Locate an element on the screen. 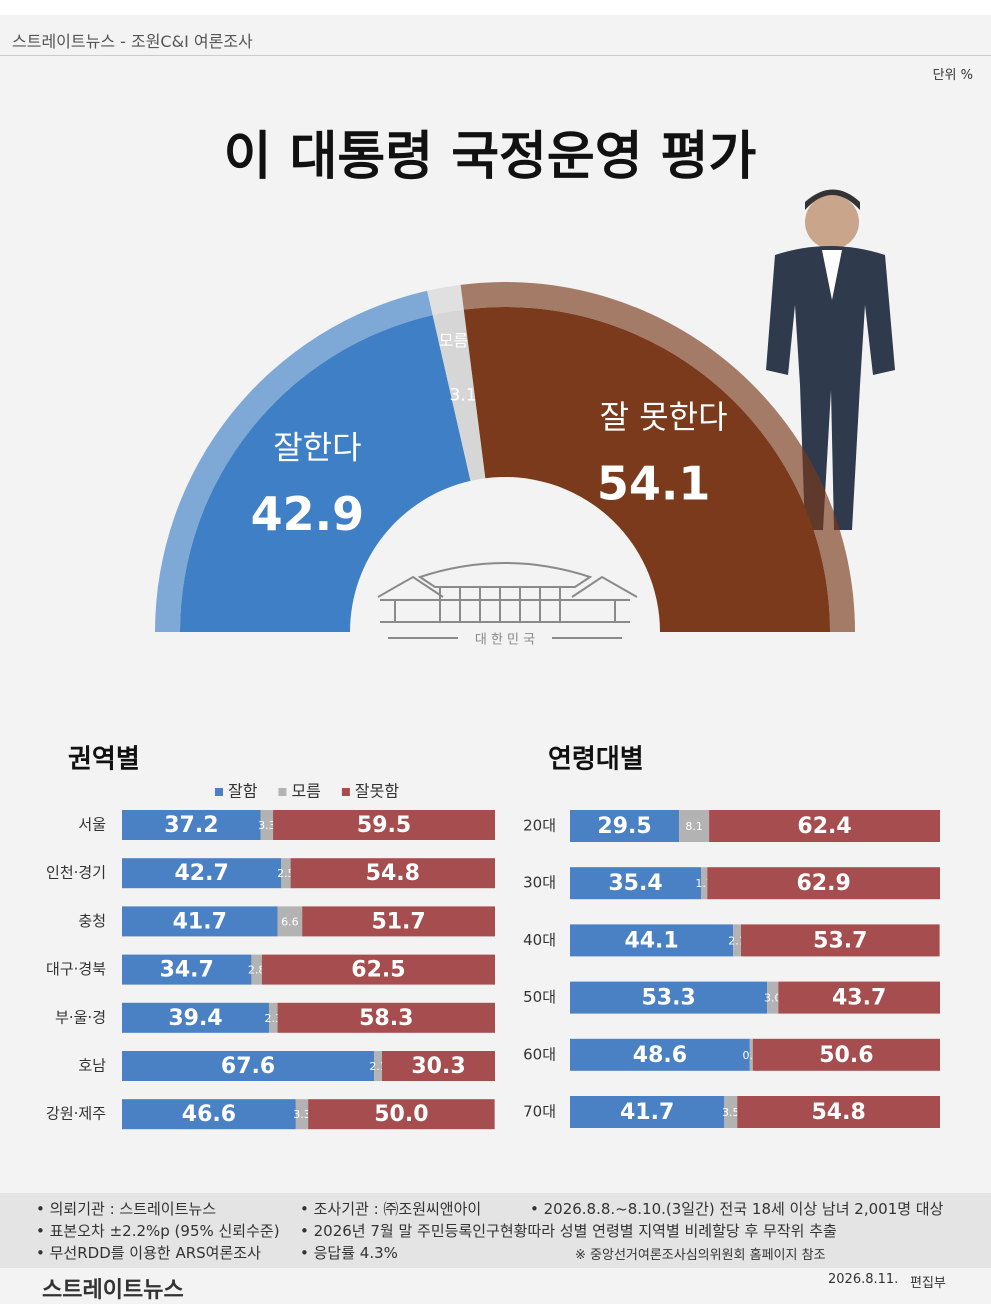 The height and width of the screenshot is (1304, 991). value-label: 2.5 is located at coordinates (286, 873).